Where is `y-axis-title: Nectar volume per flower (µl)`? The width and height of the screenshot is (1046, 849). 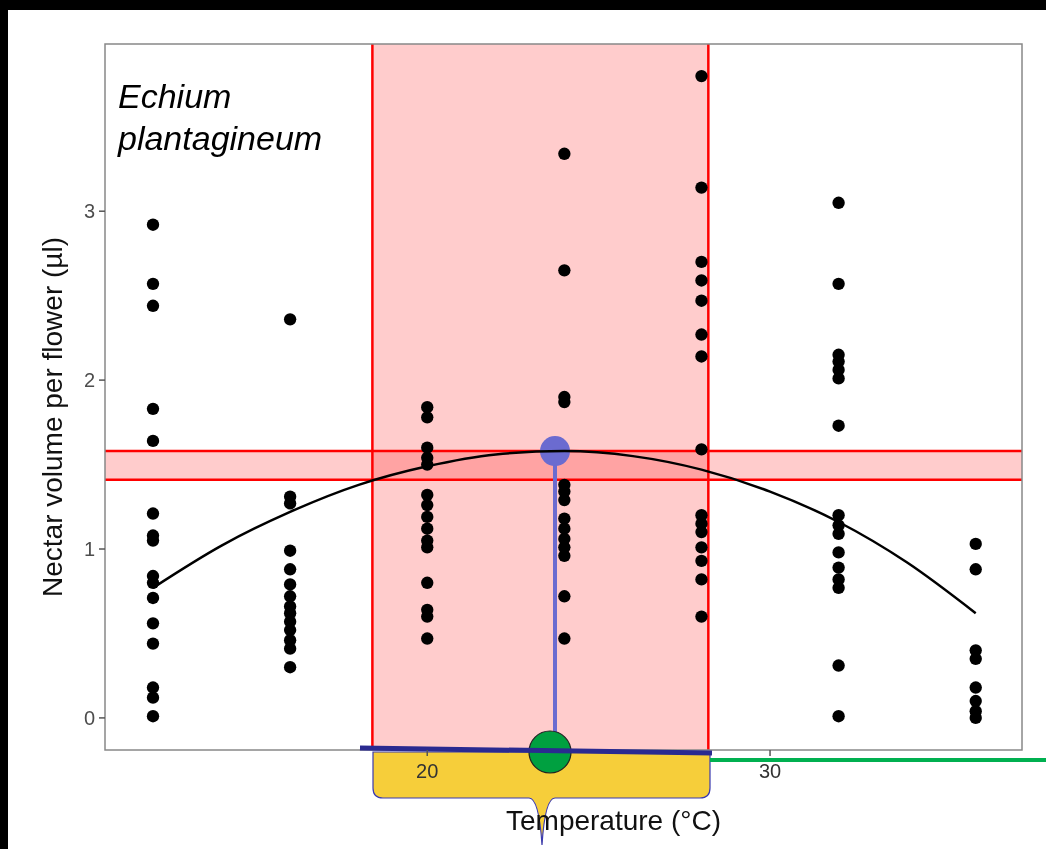
y-axis-title: Nectar volume per flower (µl) is located at coordinates (52, 417).